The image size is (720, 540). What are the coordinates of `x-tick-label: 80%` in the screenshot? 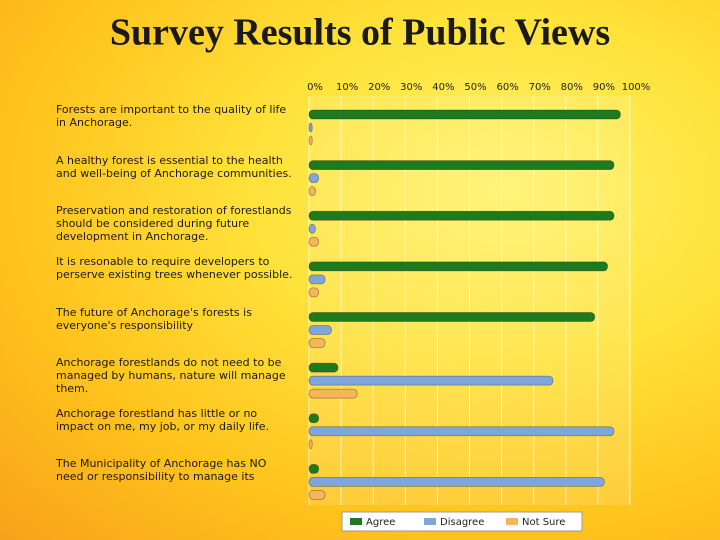 It's located at (572, 87).